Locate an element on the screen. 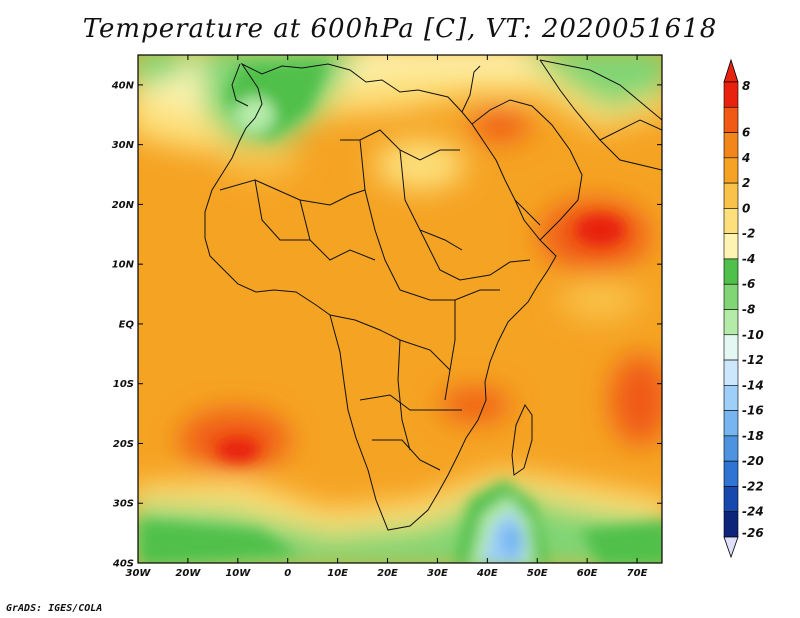 The height and width of the screenshot is (618, 800). lon-tick-label: 0 is located at coordinates (287, 573).